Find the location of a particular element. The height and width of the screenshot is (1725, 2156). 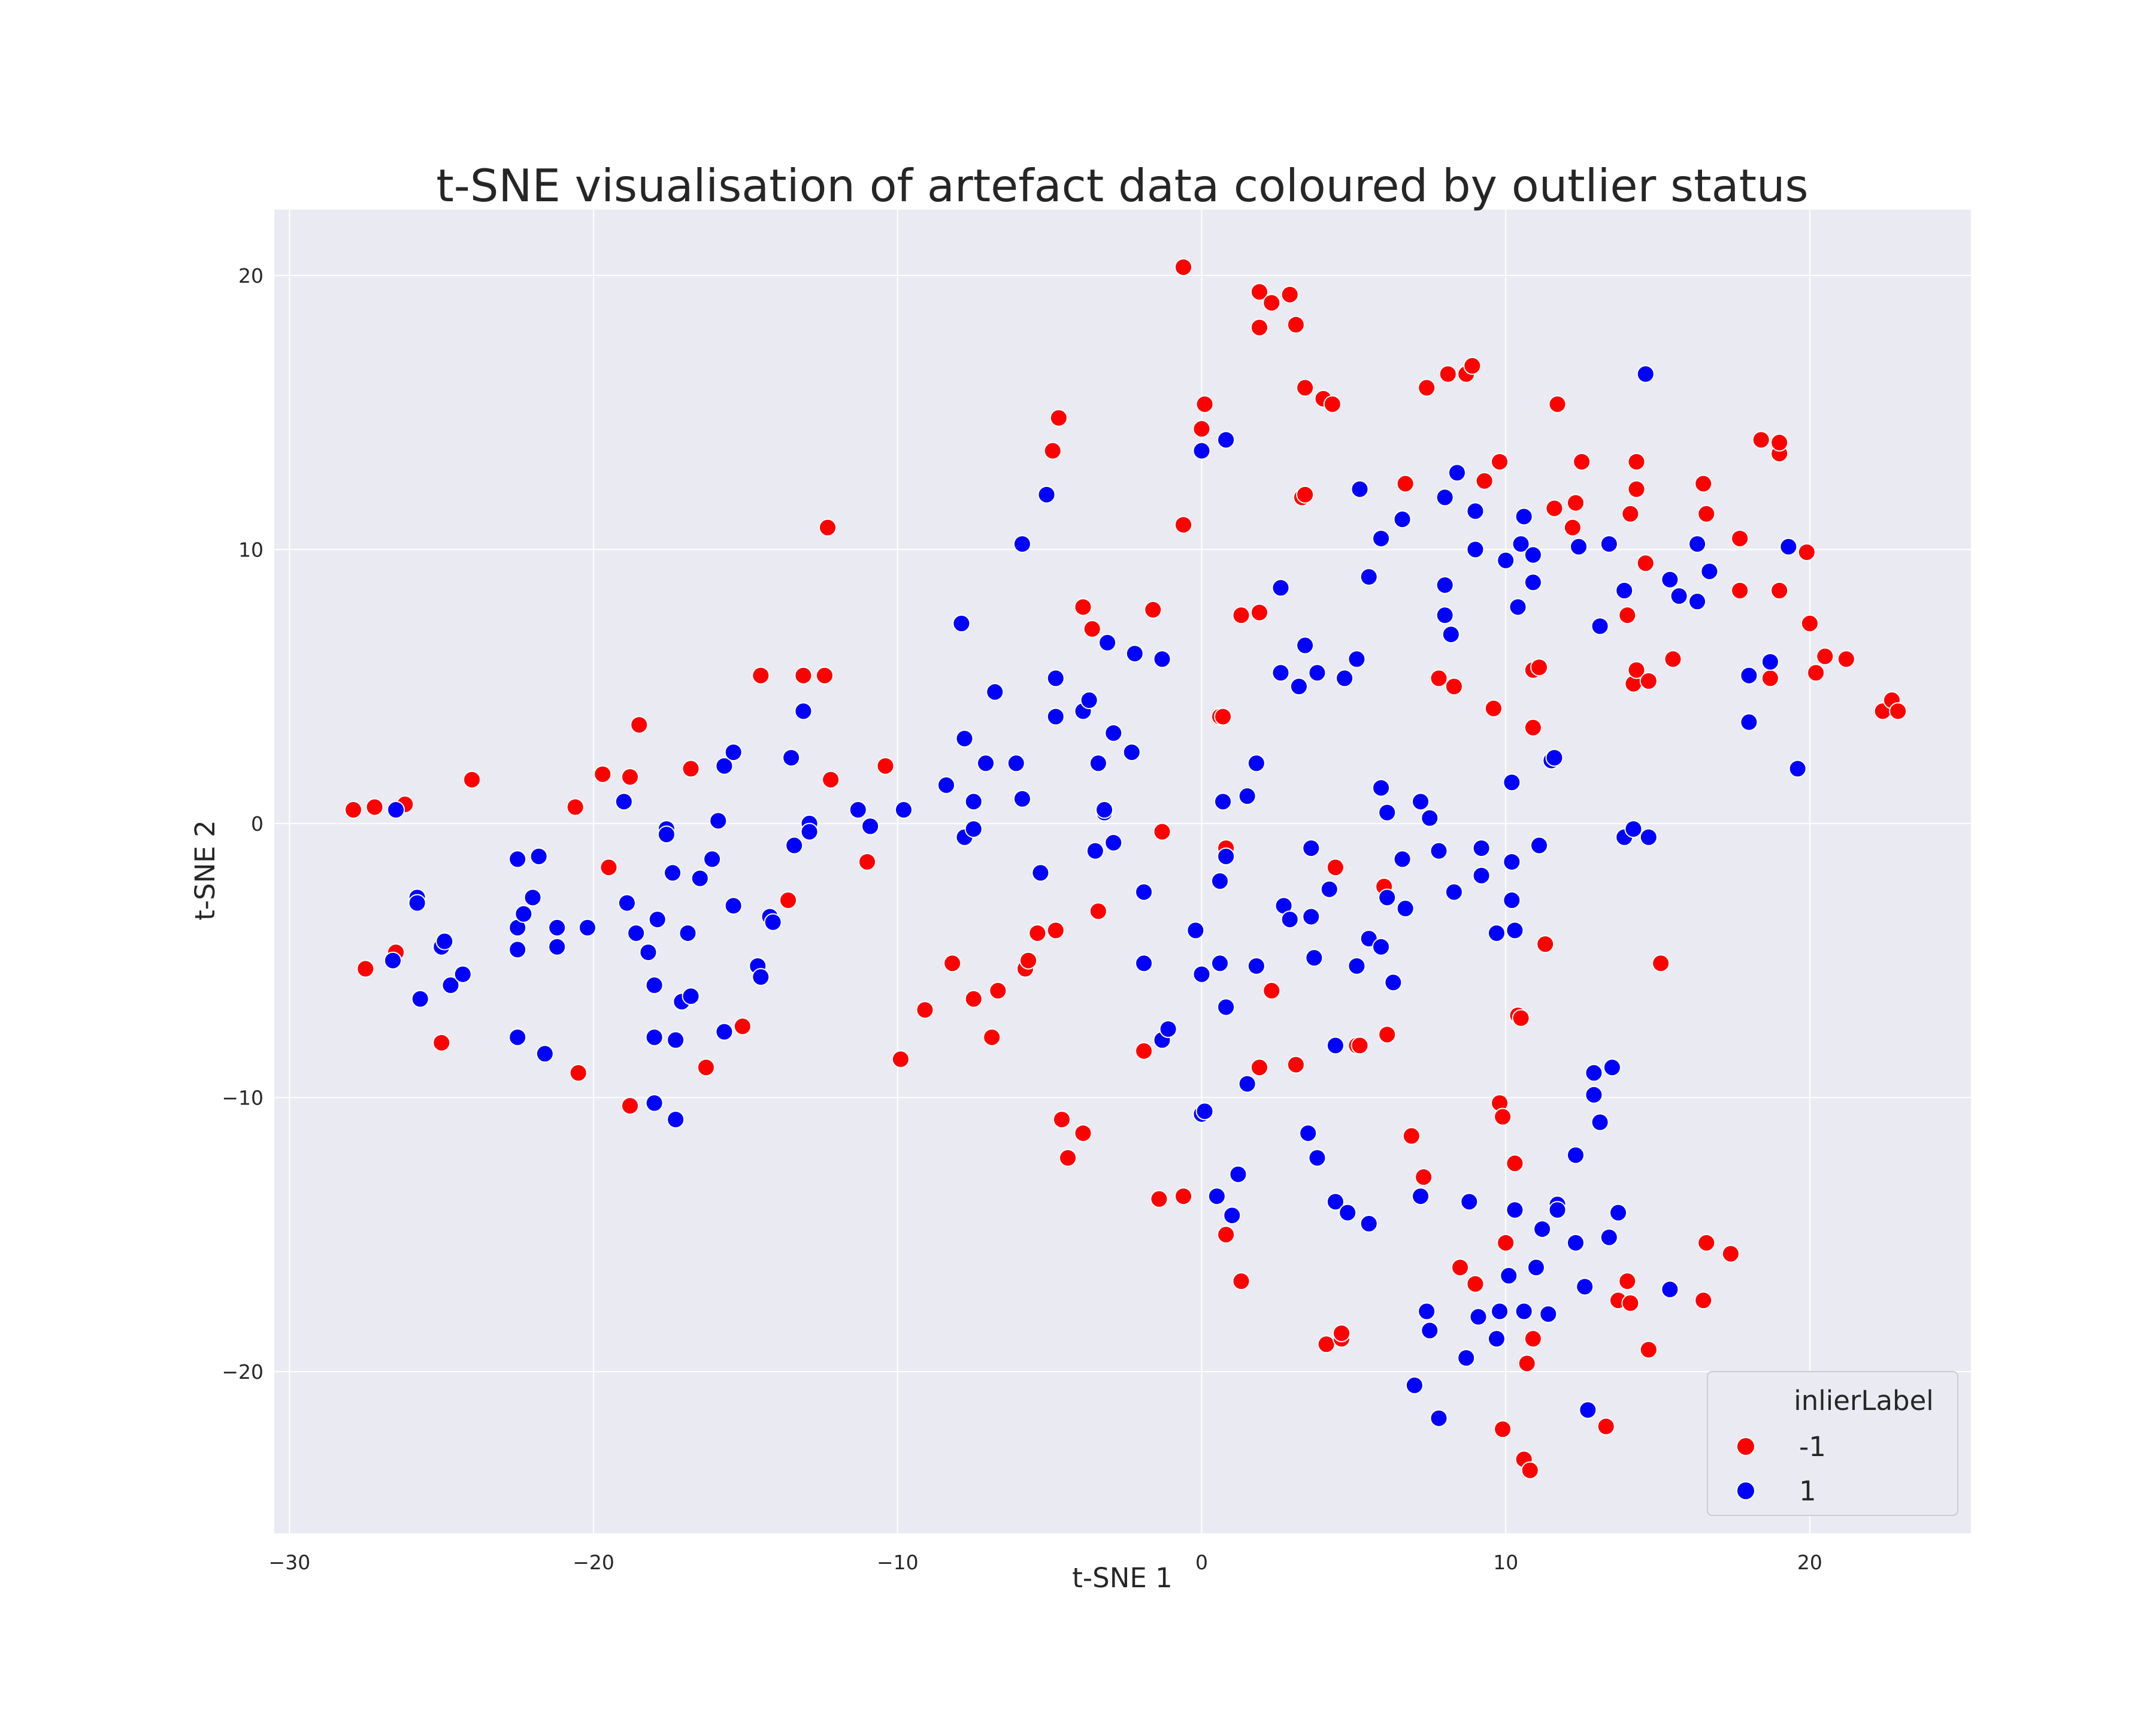

x-tick-label: 10 is located at coordinates (1505, 1562).